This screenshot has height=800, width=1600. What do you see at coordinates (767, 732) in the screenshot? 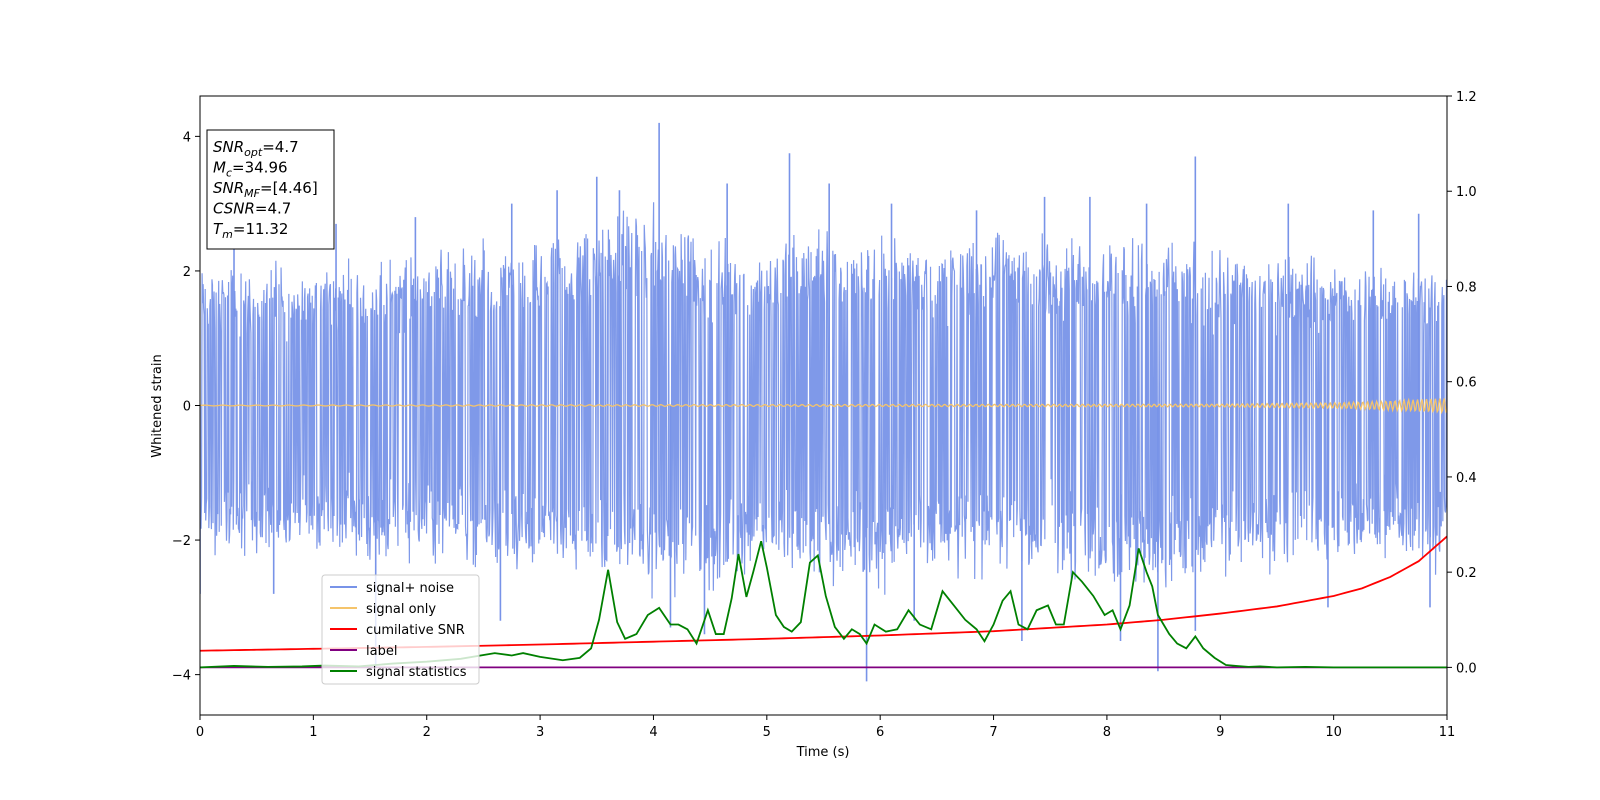
I see `x-tick-label: 5` at bounding box center [767, 732].